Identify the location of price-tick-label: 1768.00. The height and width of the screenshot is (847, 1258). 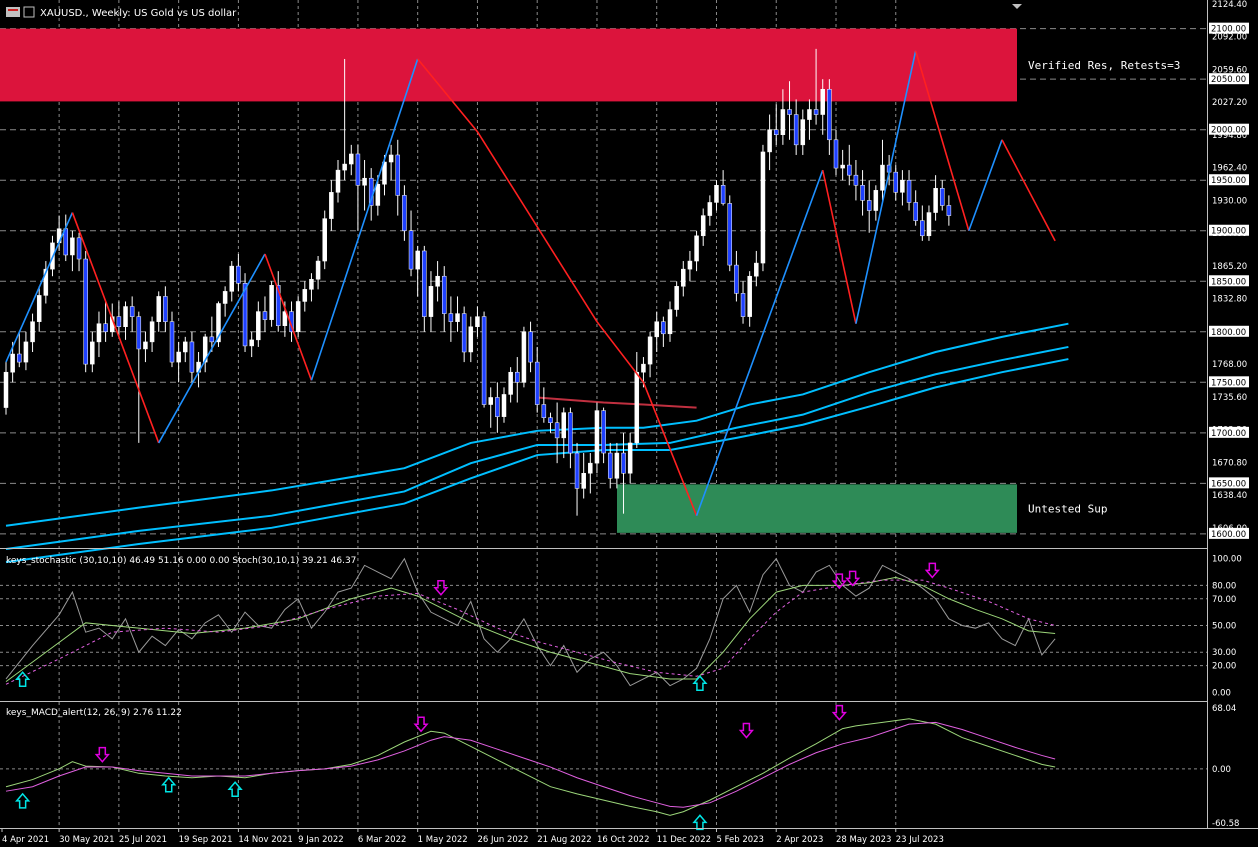
(1229, 365).